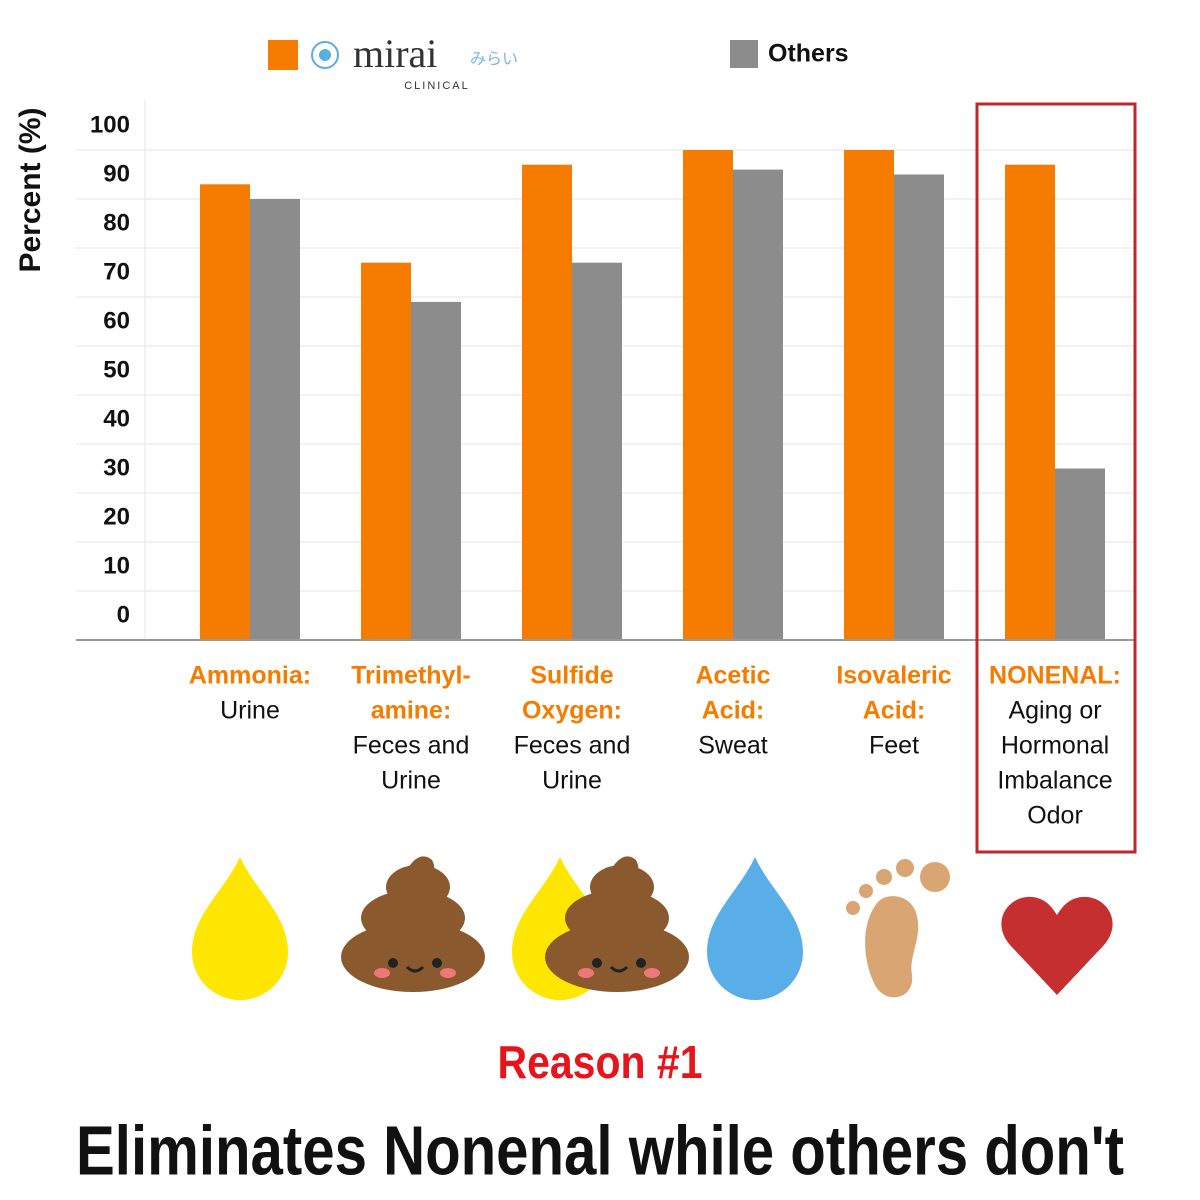  I want to click on sweat-icon, so click(755, 928).